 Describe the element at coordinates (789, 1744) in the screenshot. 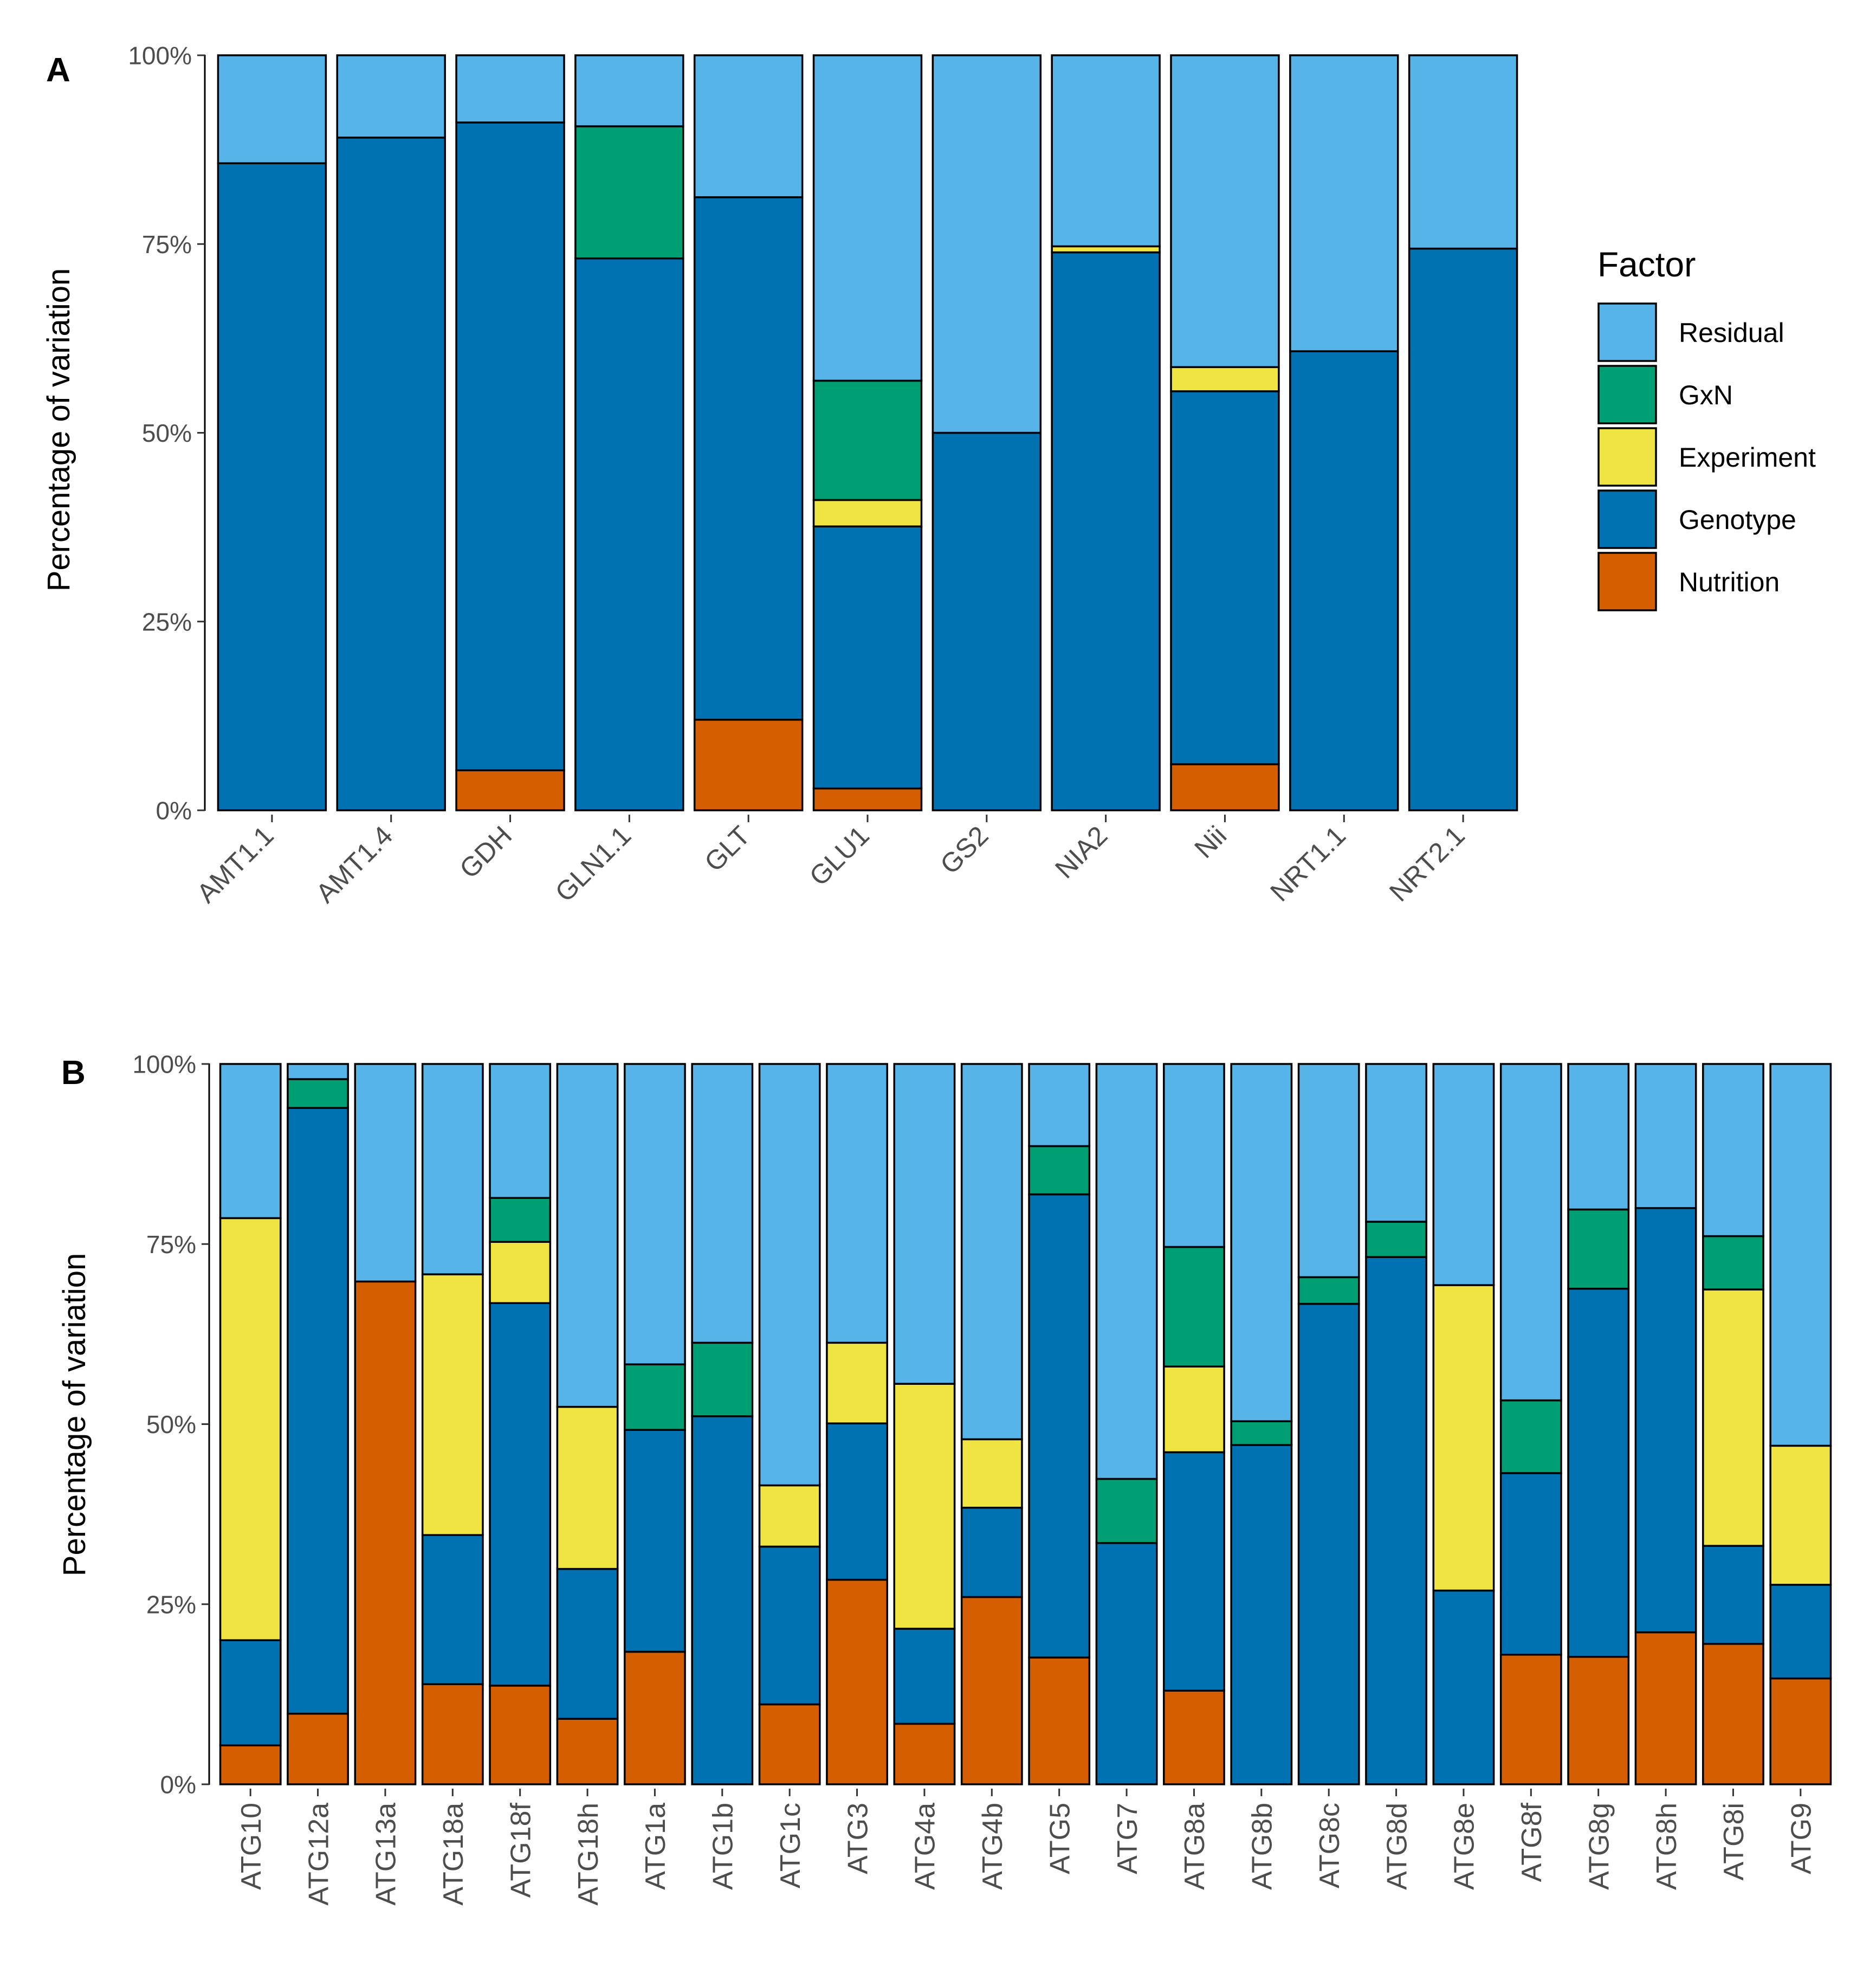

I see `panel-b-bar-atg1c-nutrition` at that location.